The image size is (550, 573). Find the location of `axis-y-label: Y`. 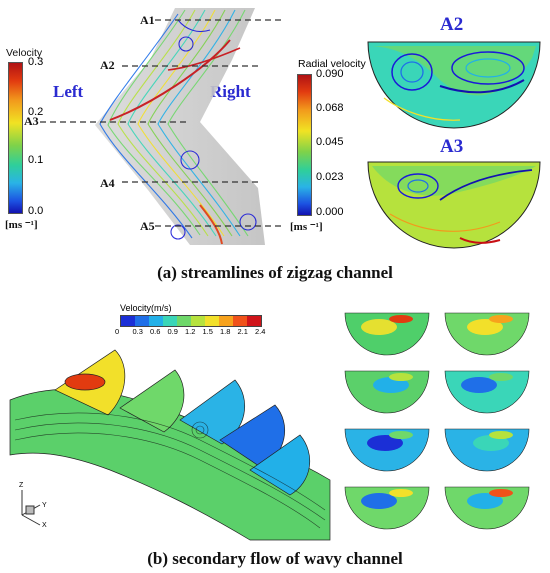

axis-y-label: Y is located at coordinates (44, 505).